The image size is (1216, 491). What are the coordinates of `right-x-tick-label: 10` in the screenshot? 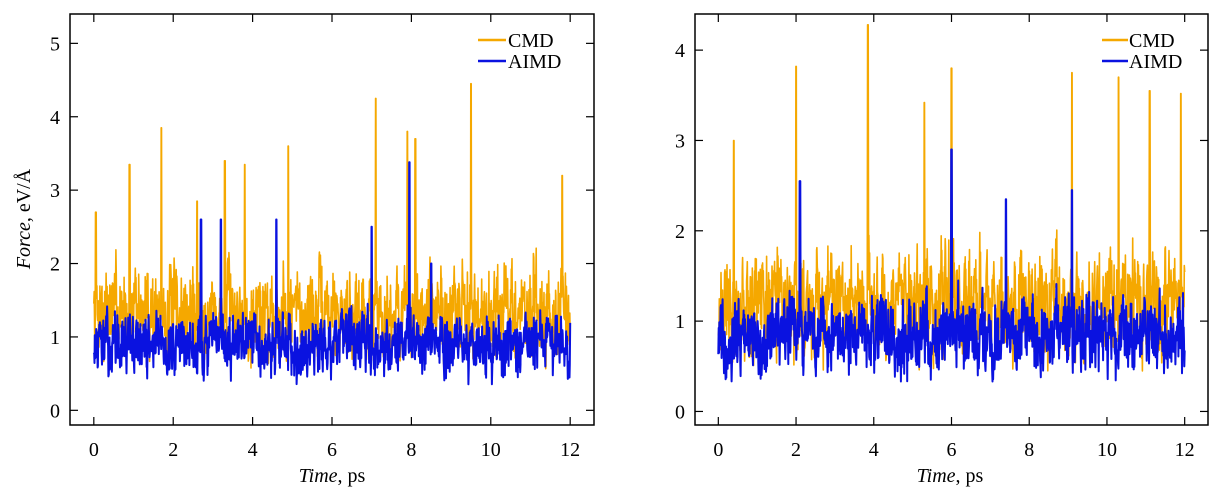 It's located at (1107, 450).